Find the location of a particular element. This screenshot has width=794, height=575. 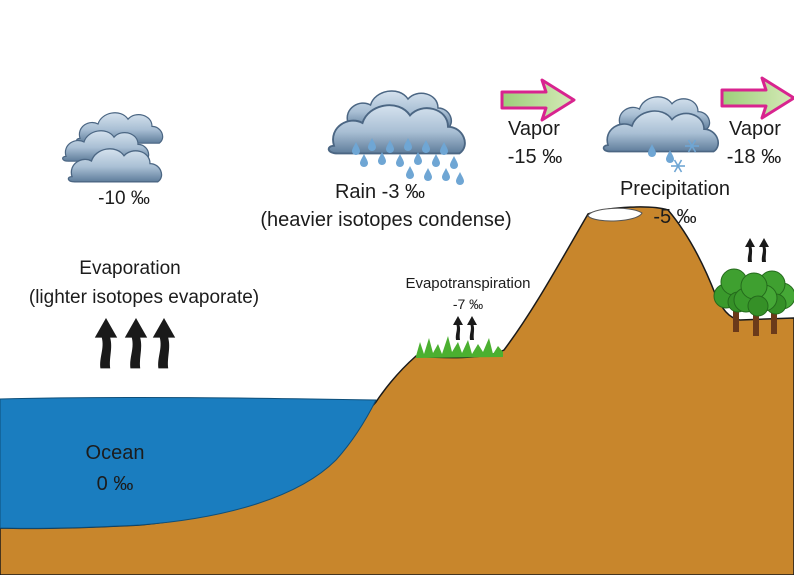

evapotranspiration-arrows is located at coordinates (465, 328).